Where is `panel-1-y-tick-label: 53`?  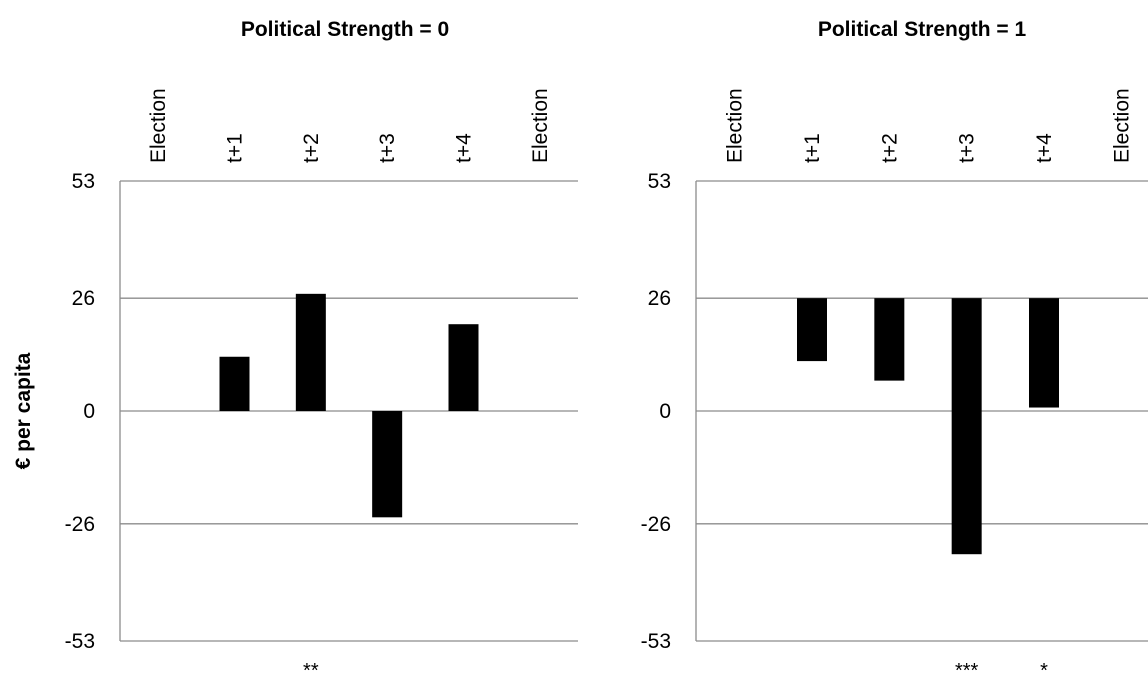 panel-1-y-tick-label: 53 is located at coordinates (659, 181).